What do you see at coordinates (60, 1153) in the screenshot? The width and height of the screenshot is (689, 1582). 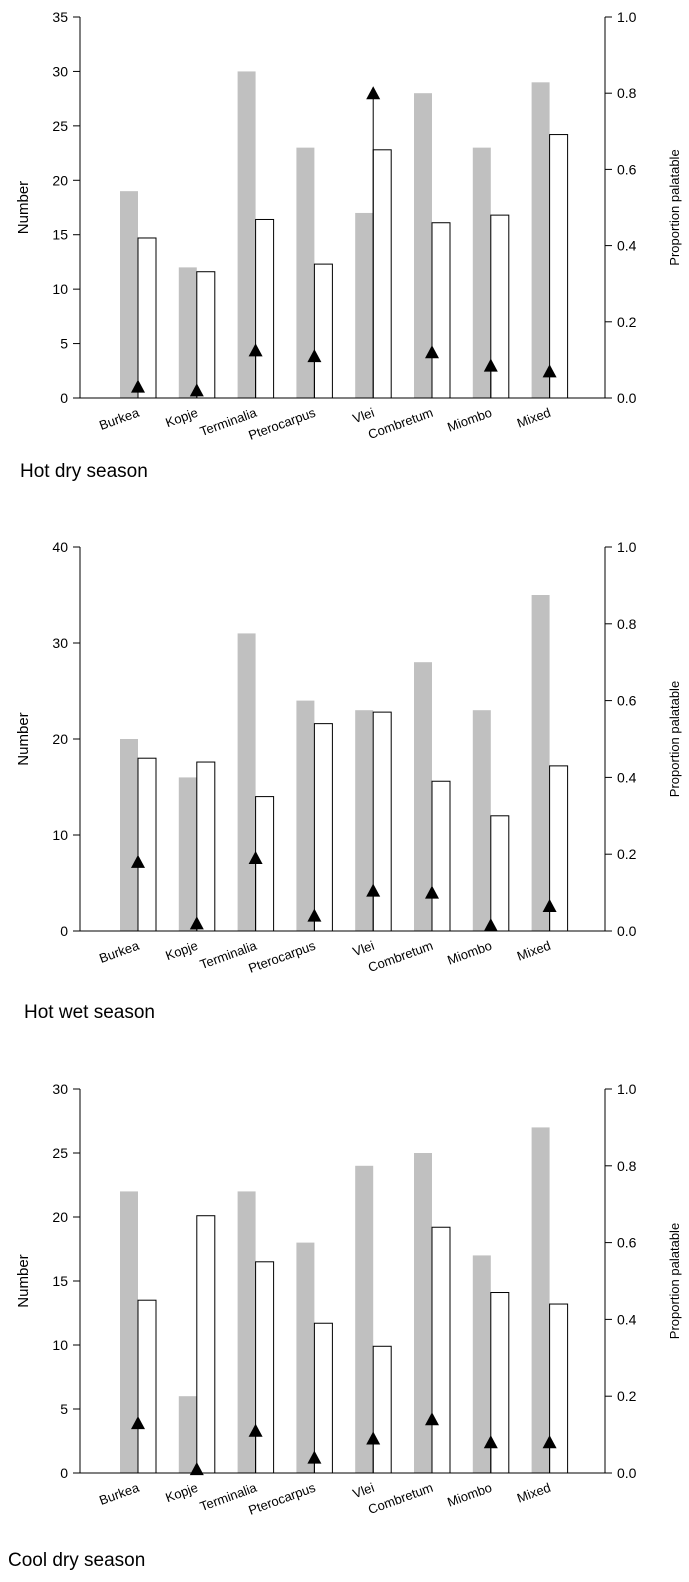 I see `y-tick-label: 25` at bounding box center [60, 1153].